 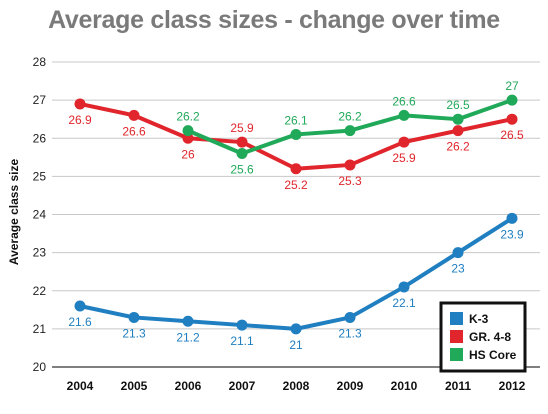 What do you see at coordinates (242, 341) in the screenshot?
I see `data-label: 21.1` at bounding box center [242, 341].